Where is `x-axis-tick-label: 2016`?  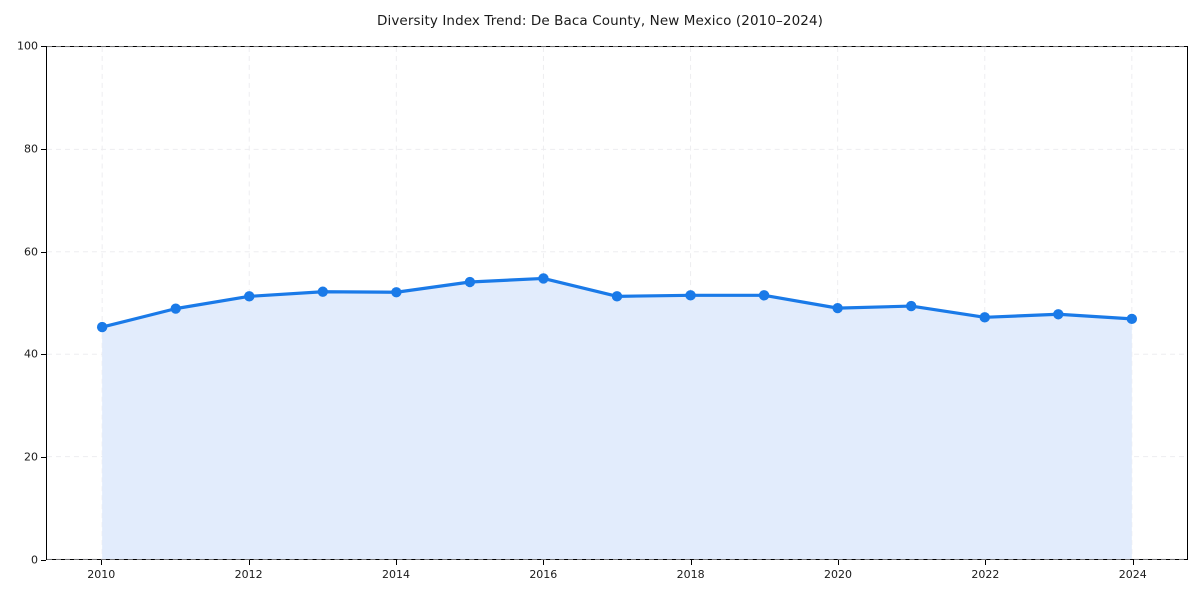 x-axis-tick-label: 2016 is located at coordinates (543, 574).